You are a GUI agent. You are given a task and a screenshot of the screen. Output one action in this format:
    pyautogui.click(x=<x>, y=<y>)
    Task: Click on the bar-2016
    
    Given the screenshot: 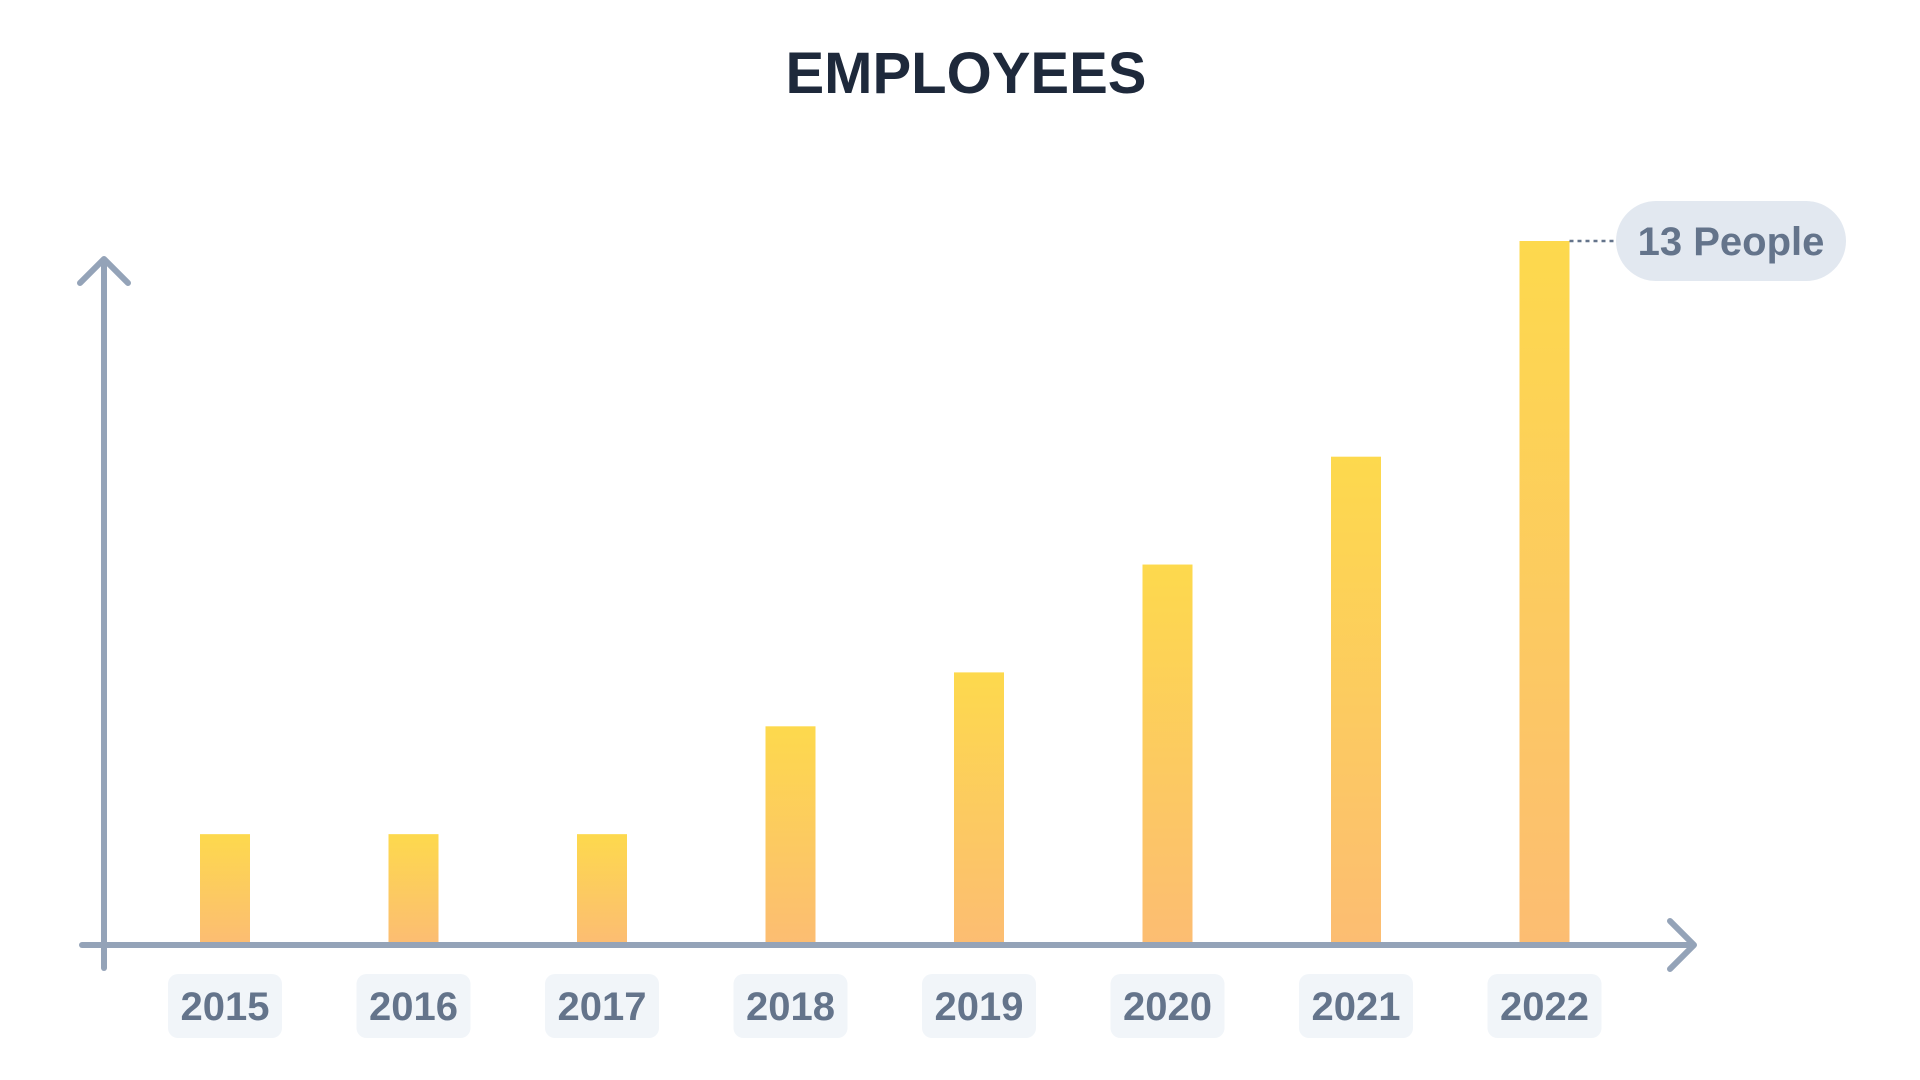 What is the action you would take?
    pyautogui.click(x=413, y=888)
    